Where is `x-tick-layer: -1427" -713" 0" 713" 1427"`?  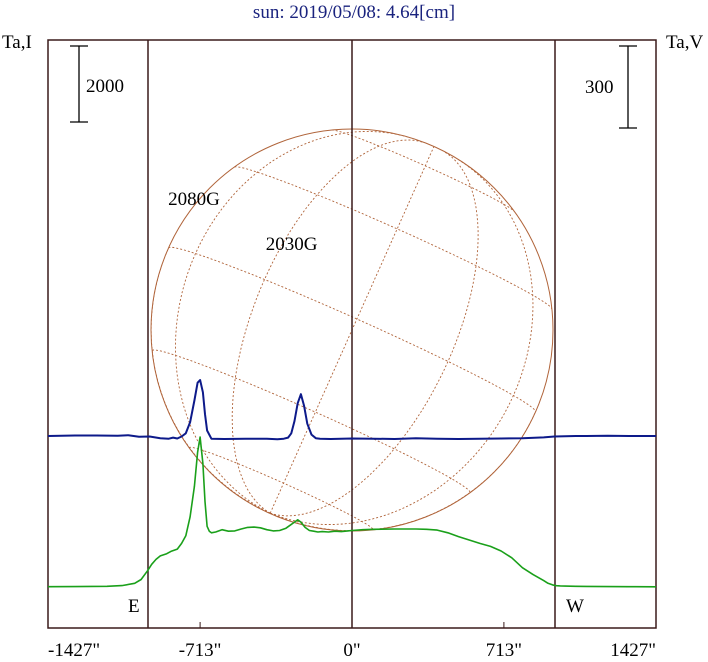 x-tick-layer: -1427" -713" 0" 713" 1427" is located at coordinates (352, 641).